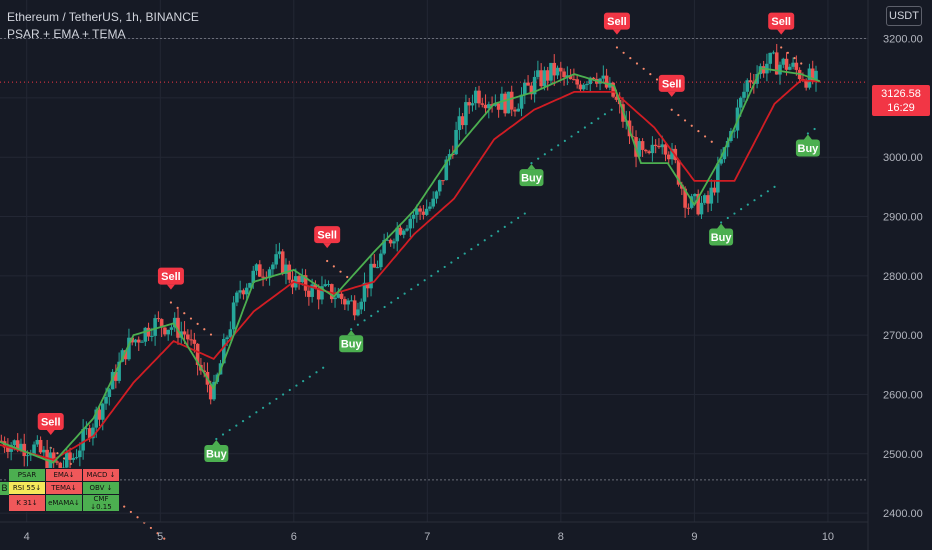  Describe the element at coordinates (904, 16) in the screenshot. I see `currency-badge: USDT` at that location.